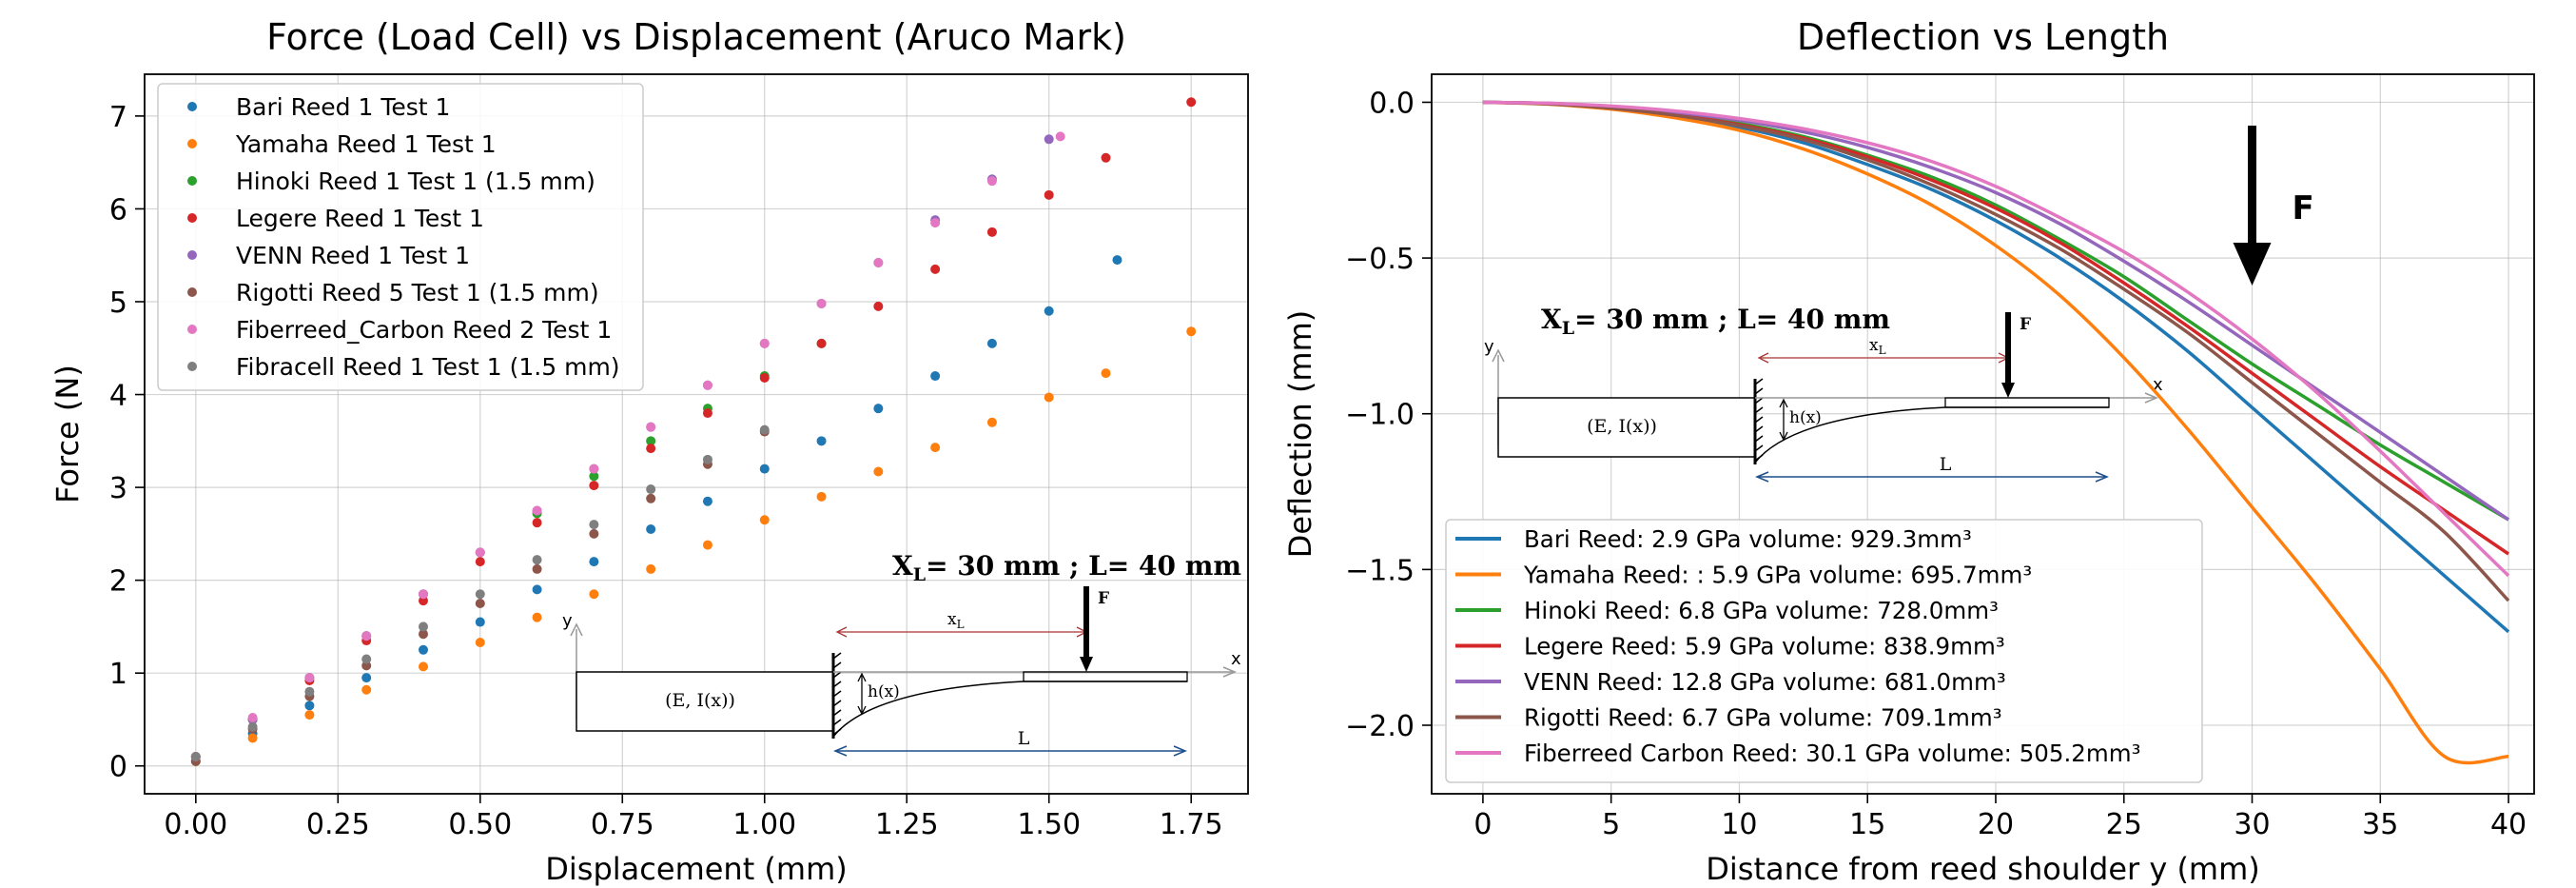 Image resolution: width=2576 pixels, height=888 pixels. What do you see at coordinates (428, 367) in the screenshot?
I see `legend-label: Fibracell Reed 1 Test 1 (1.5 mm)` at bounding box center [428, 367].